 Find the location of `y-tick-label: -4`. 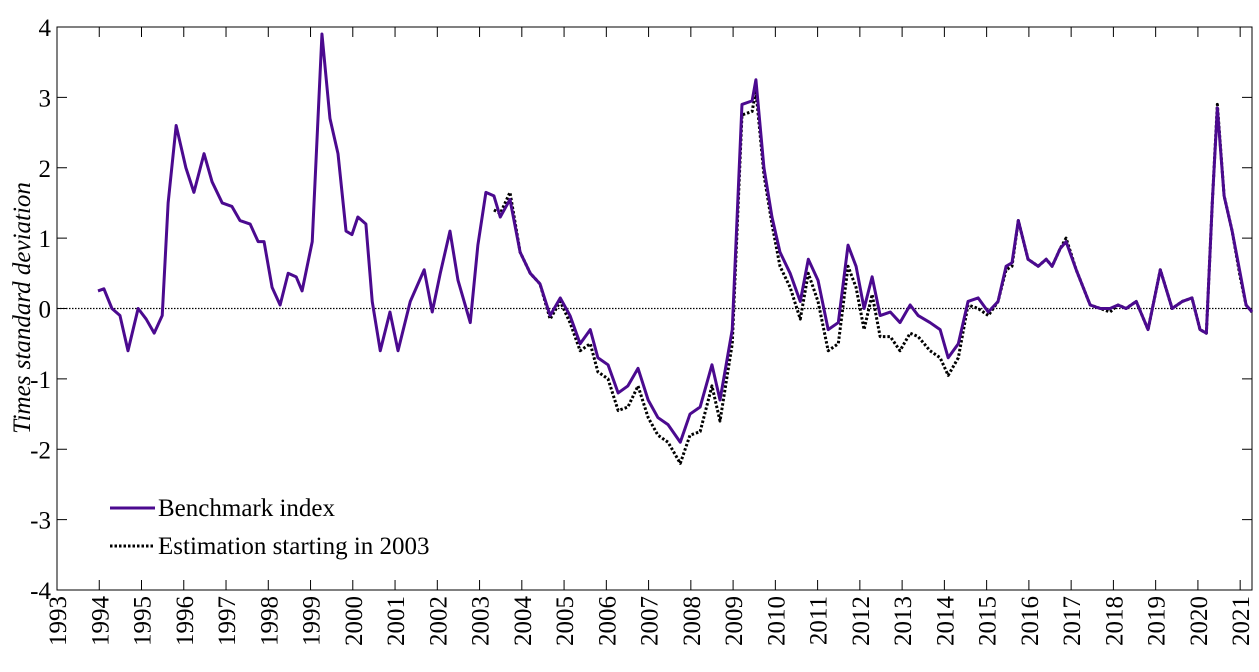

y-tick-label: -4 is located at coordinates (40, 591).